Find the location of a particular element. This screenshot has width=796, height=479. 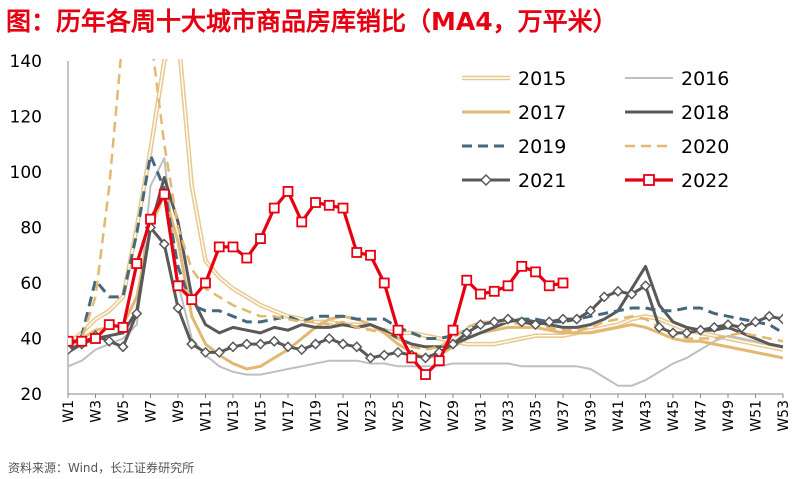

legend-label: 2020 is located at coordinates (705, 147).